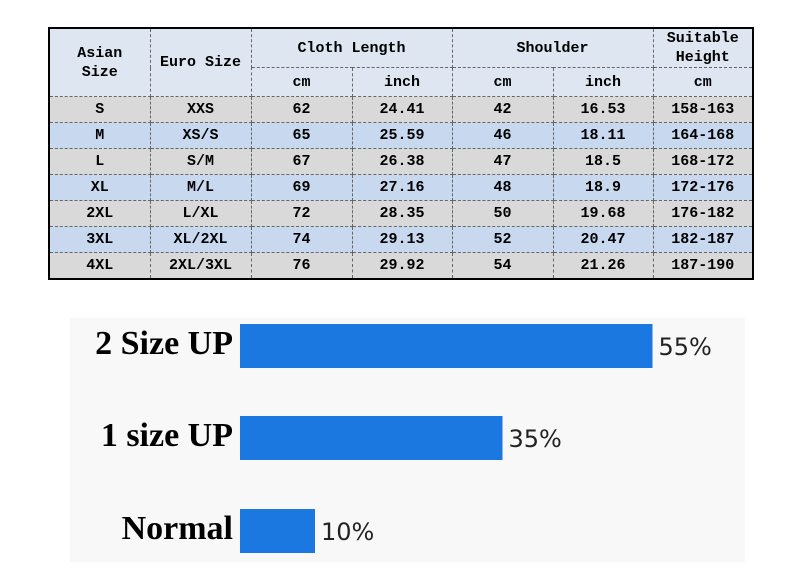 Image resolution: width=800 pixels, height=575 pixels. I want to click on table-cell: M, so click(99, 135).